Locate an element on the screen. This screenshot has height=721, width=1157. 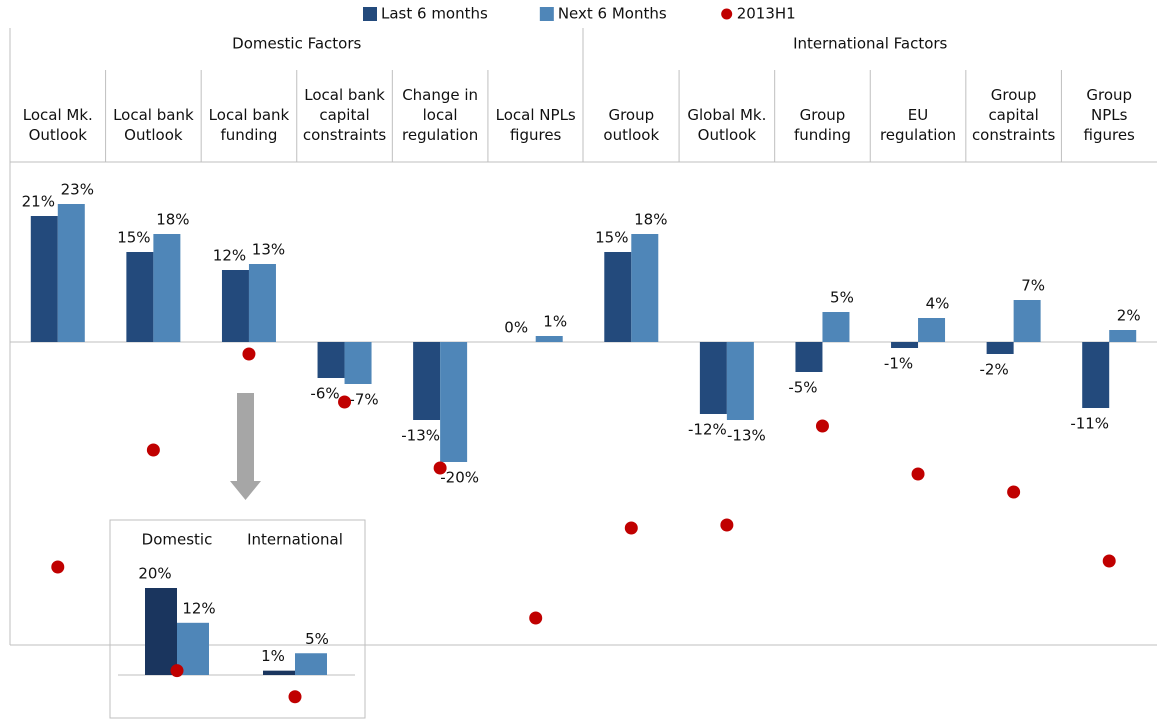
value-label: 21% is located at coordinates (38, 202).